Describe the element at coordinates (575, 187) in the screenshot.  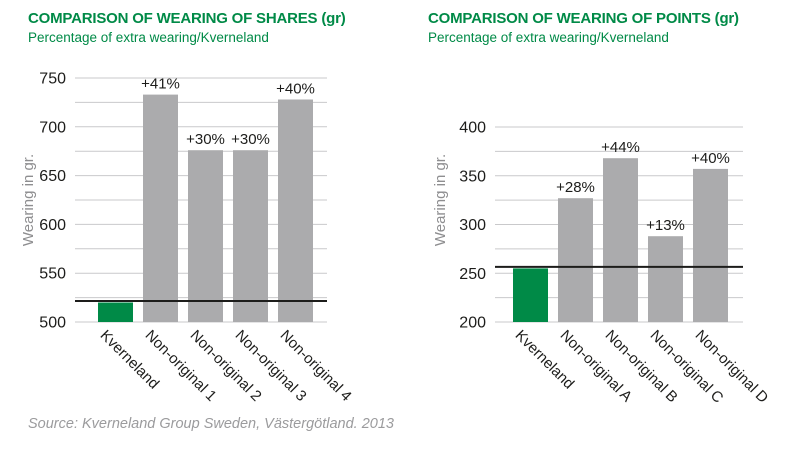
I see `bar-label-1: +28%` at that location.